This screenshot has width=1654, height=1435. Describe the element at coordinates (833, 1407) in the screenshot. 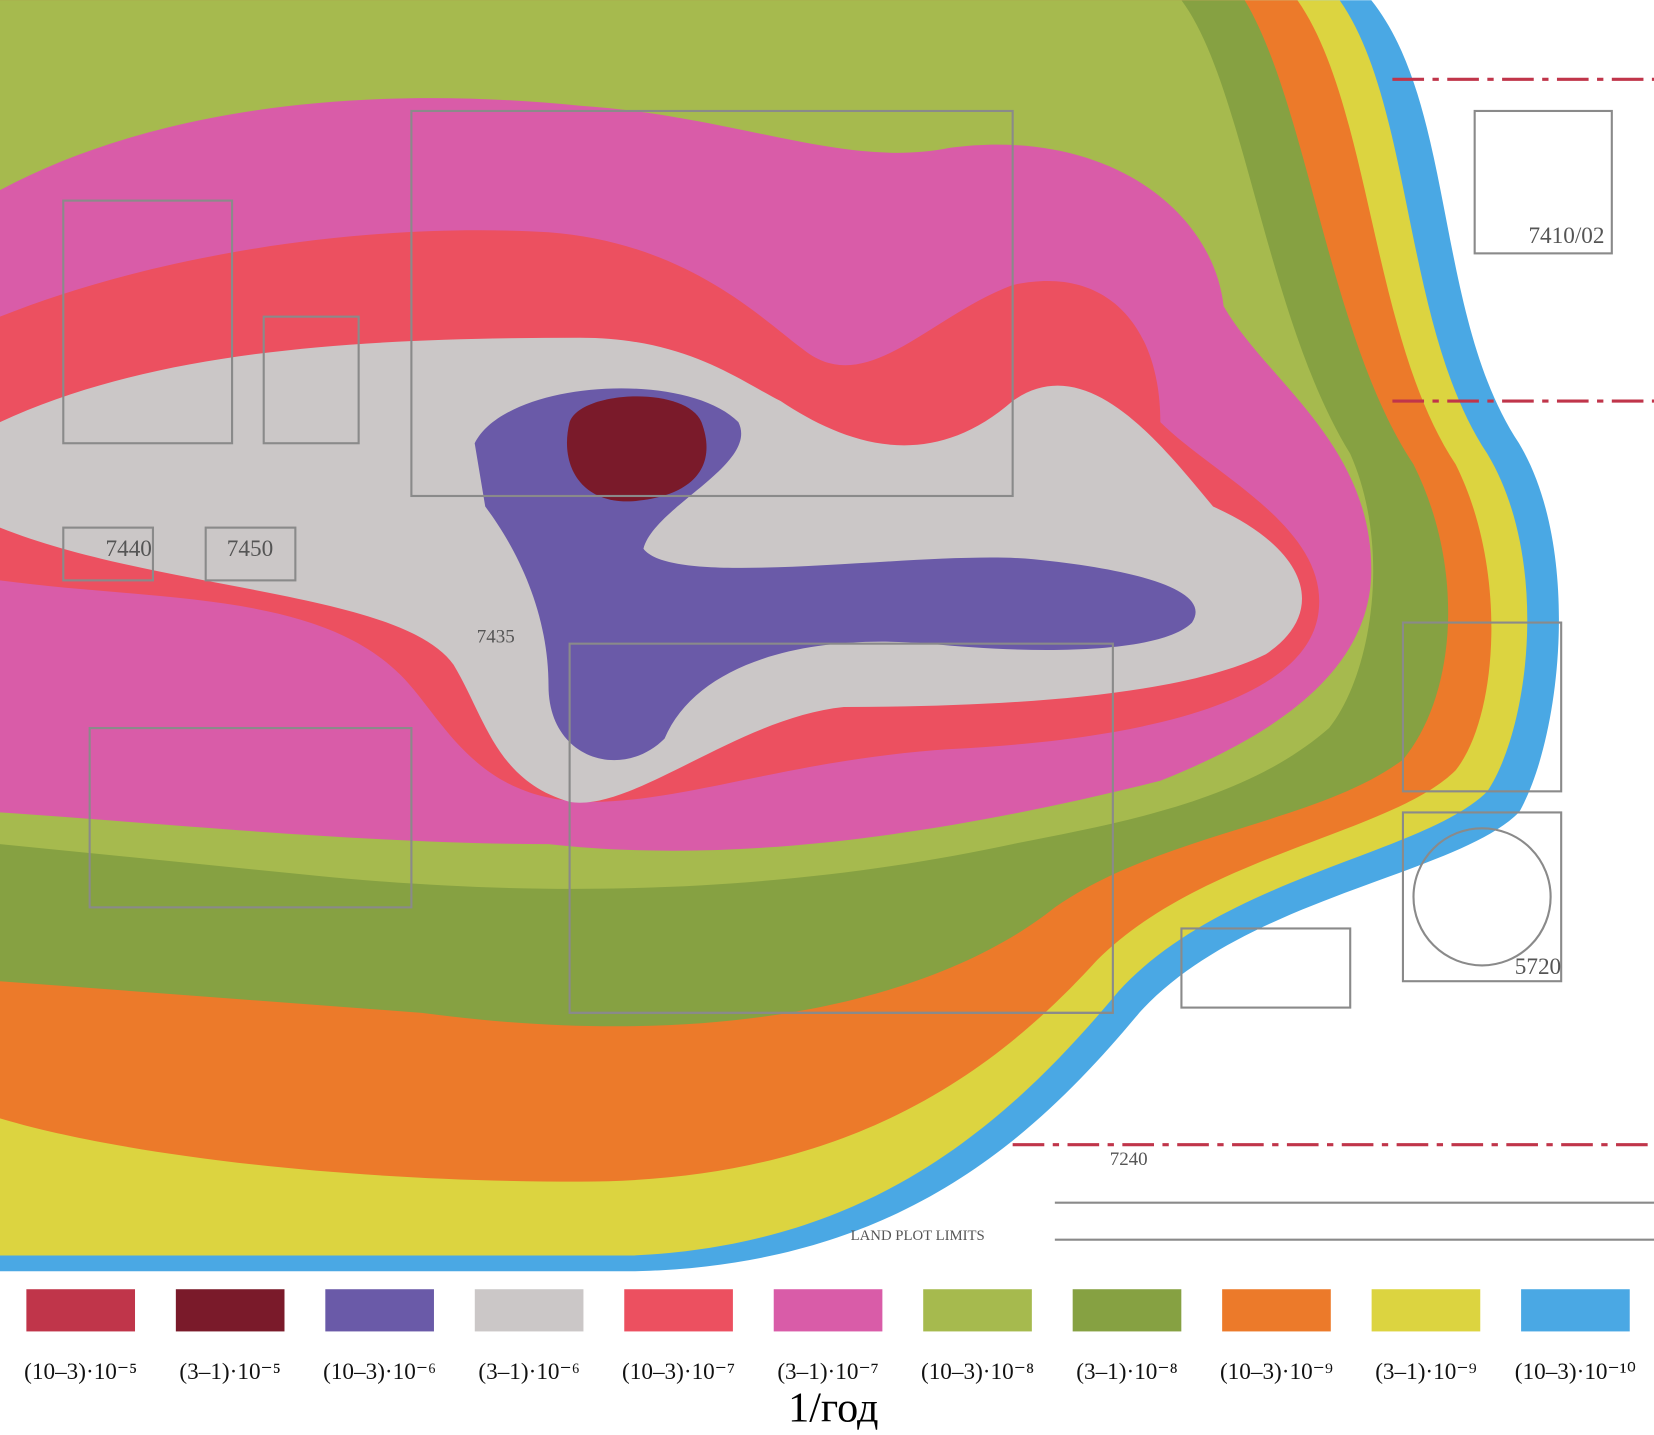

I see `unit-label: 1/год` at that location.